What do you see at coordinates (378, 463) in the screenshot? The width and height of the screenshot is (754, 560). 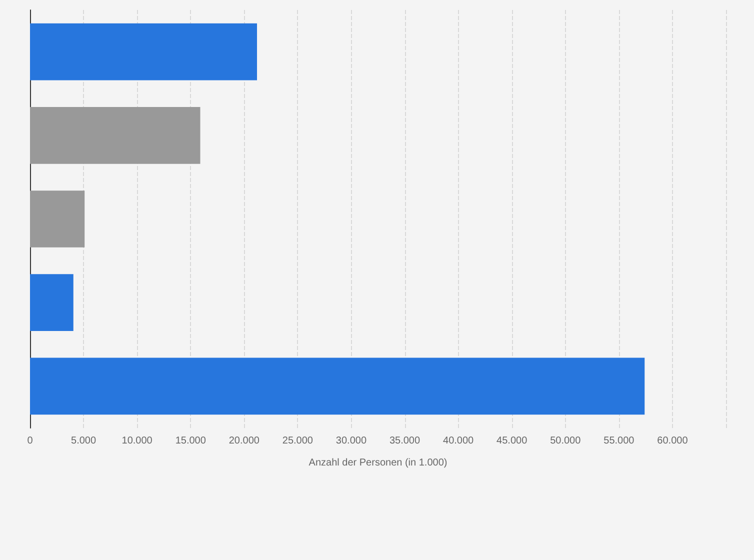 I see `x-axis-title: Anzahl der Personen (in 1.000)` at bounding box center [378, 463].